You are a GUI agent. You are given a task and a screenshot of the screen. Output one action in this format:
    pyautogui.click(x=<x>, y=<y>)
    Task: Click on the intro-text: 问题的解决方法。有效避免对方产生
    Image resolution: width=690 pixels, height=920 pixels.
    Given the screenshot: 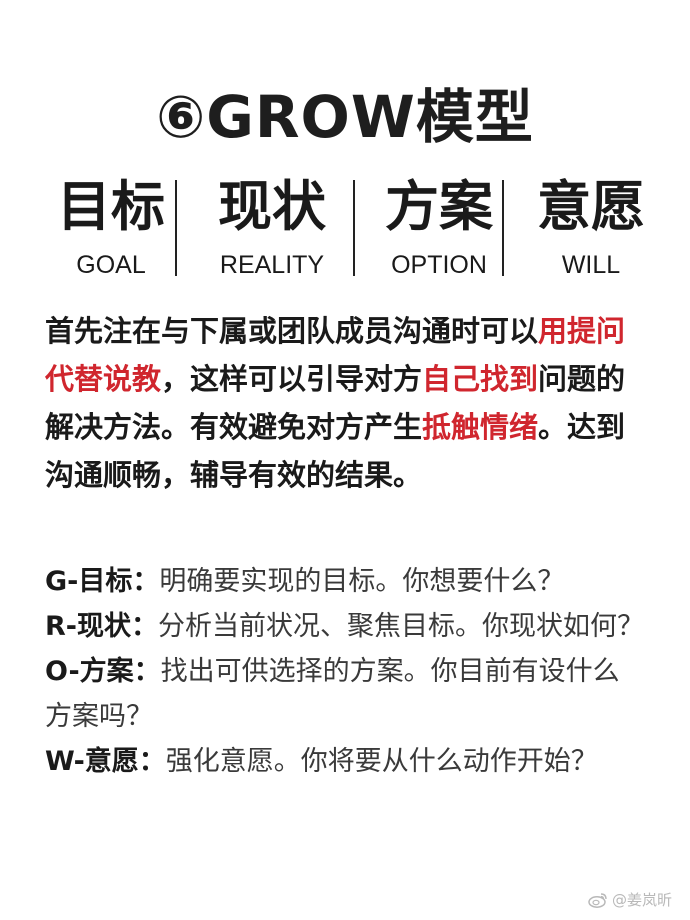 What is the action you would take?
    pyautogui.click(x=335, y=403)
    